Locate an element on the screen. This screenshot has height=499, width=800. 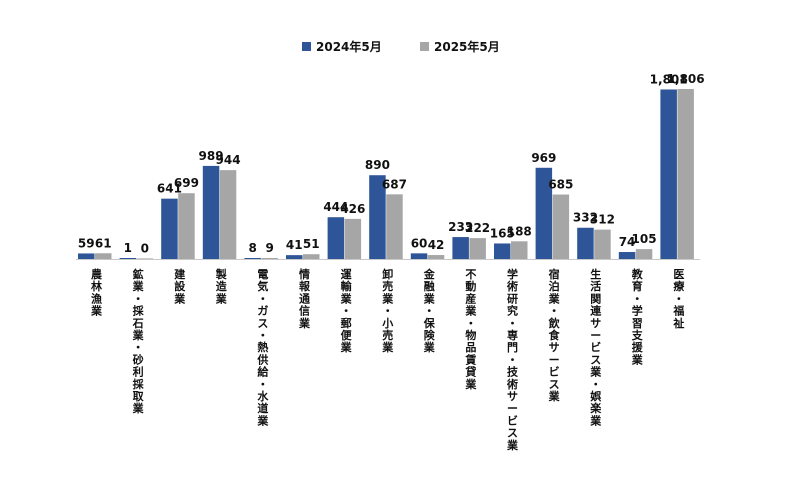
category-label-4: 電気・ガス・熱供給・水道業 is located at coordinates (262, 347).